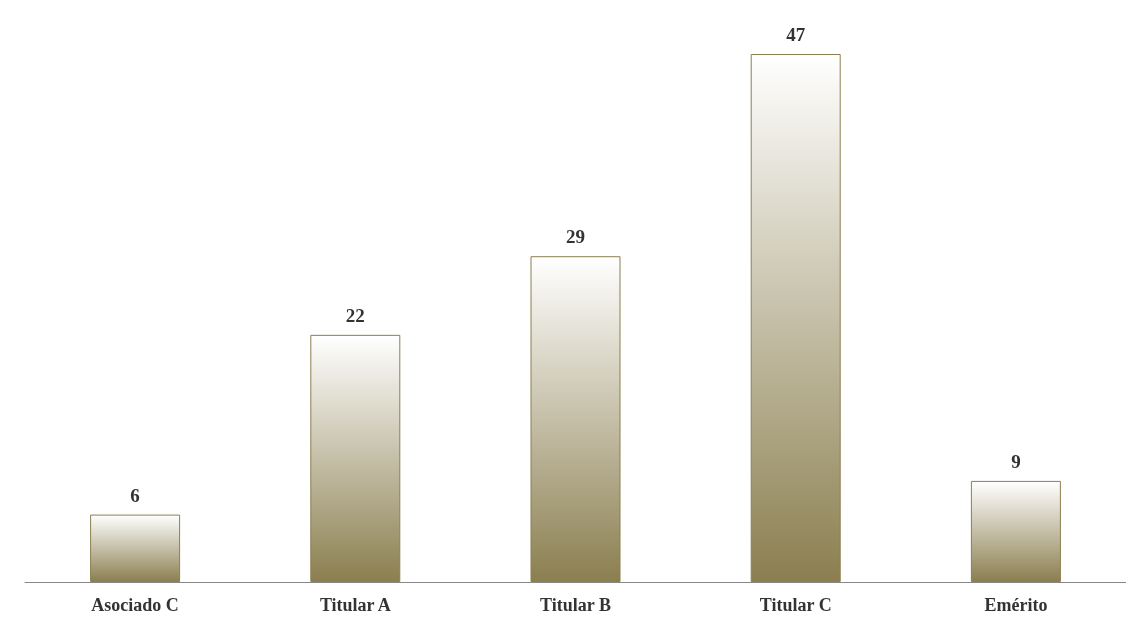 The image size is (1134, 634). Describe the element at coordinates (135, 605) in the screenshot. I see `x-tick-label: Asociado C` at that location.